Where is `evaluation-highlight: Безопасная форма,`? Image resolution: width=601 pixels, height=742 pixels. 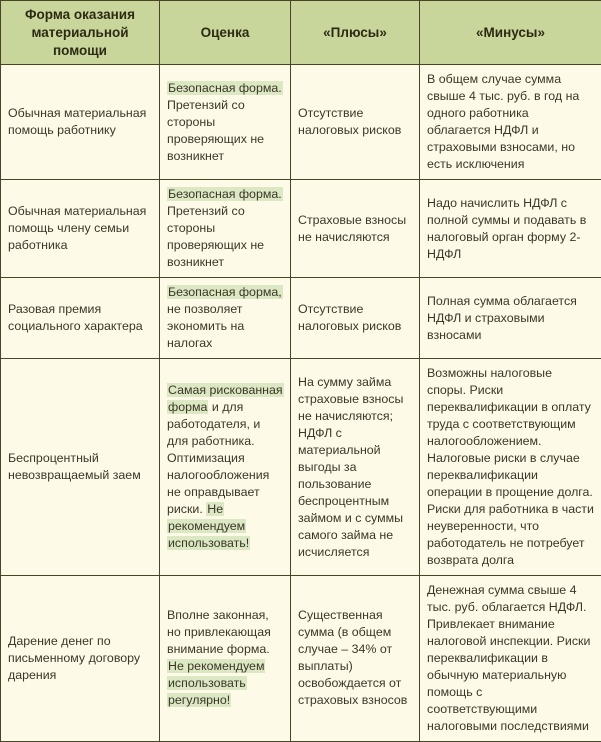 evaluation-highlight: Безопасная форма, is located at coordinates (225, 292).